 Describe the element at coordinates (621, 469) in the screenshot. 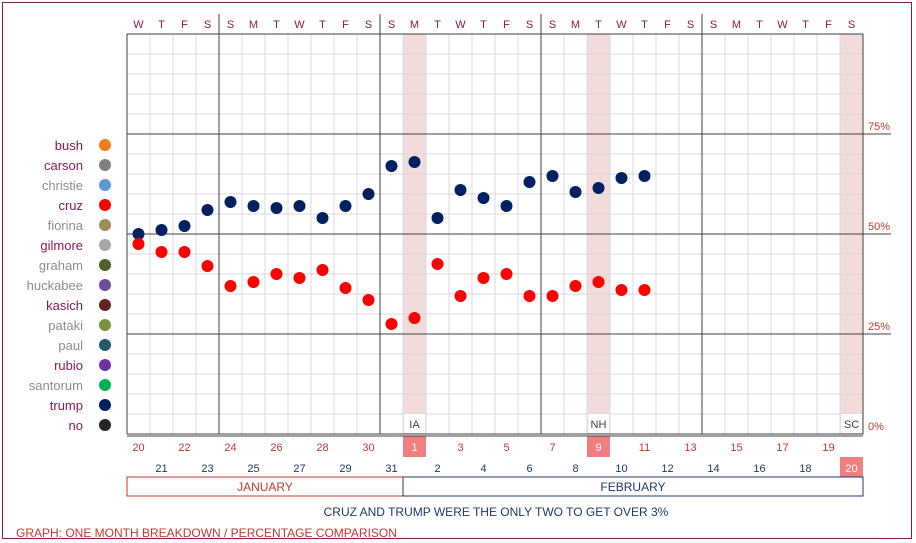

I see `date-label: 10` at that location.